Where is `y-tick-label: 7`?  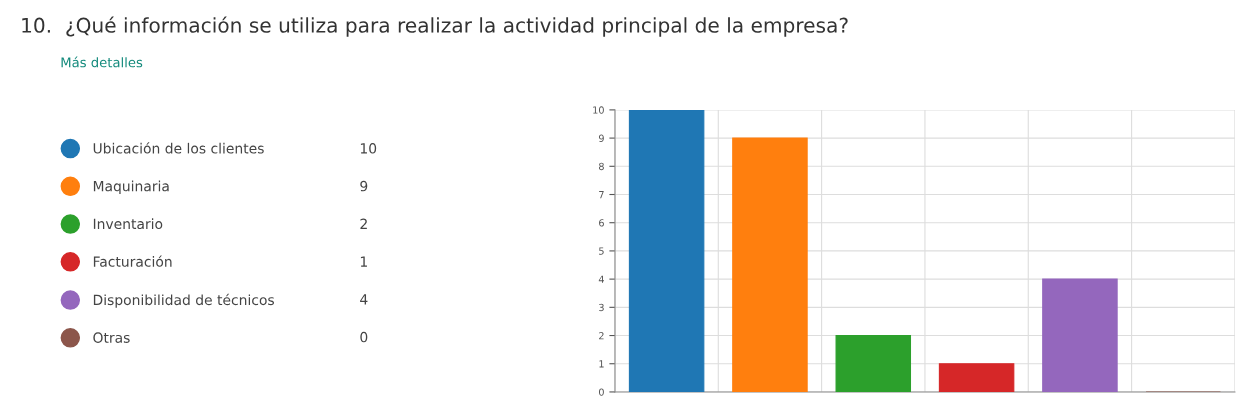 y-tick-label: 7 is located at coordinates (601, 195).